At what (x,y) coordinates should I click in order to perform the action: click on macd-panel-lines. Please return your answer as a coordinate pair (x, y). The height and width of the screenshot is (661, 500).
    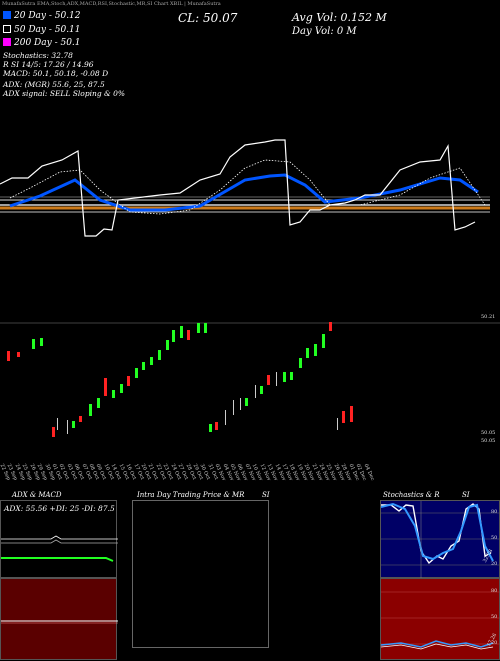
    Looking at the image, I should click on (59, 622).